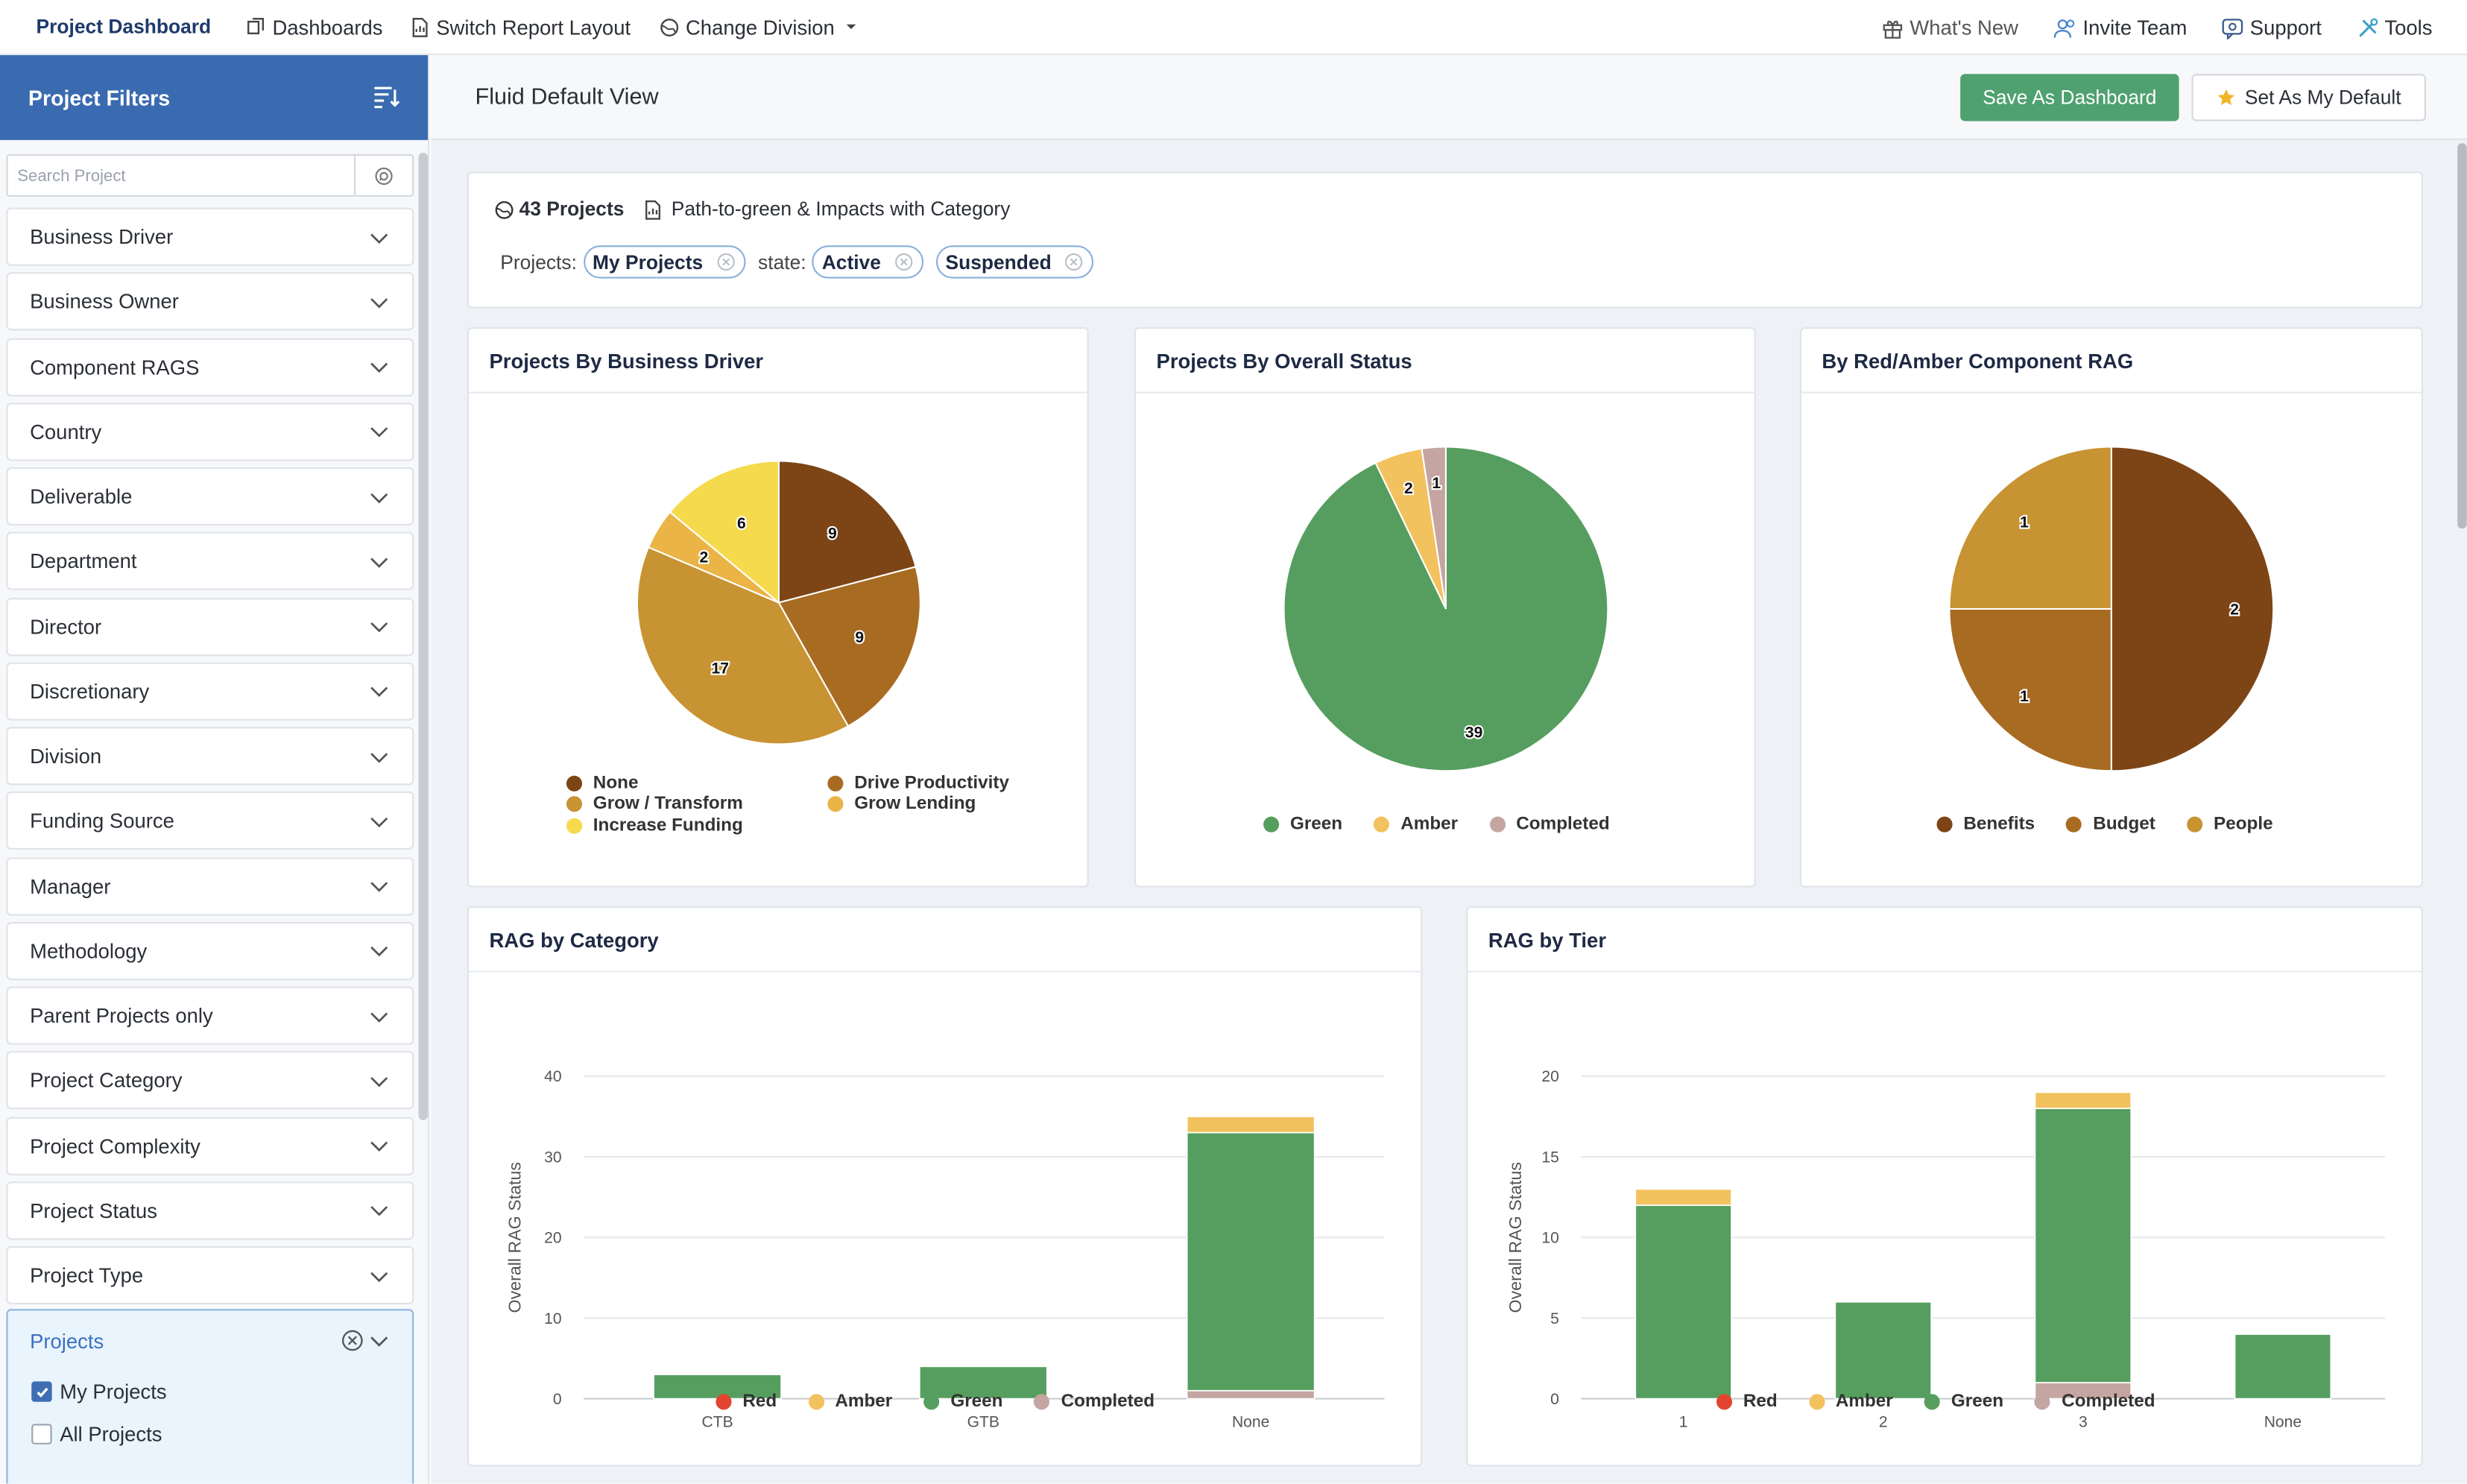 The height and width of the screenshot is (1484, 2467). I want to click on whats-new-link: What's New, so click(1949, 28).